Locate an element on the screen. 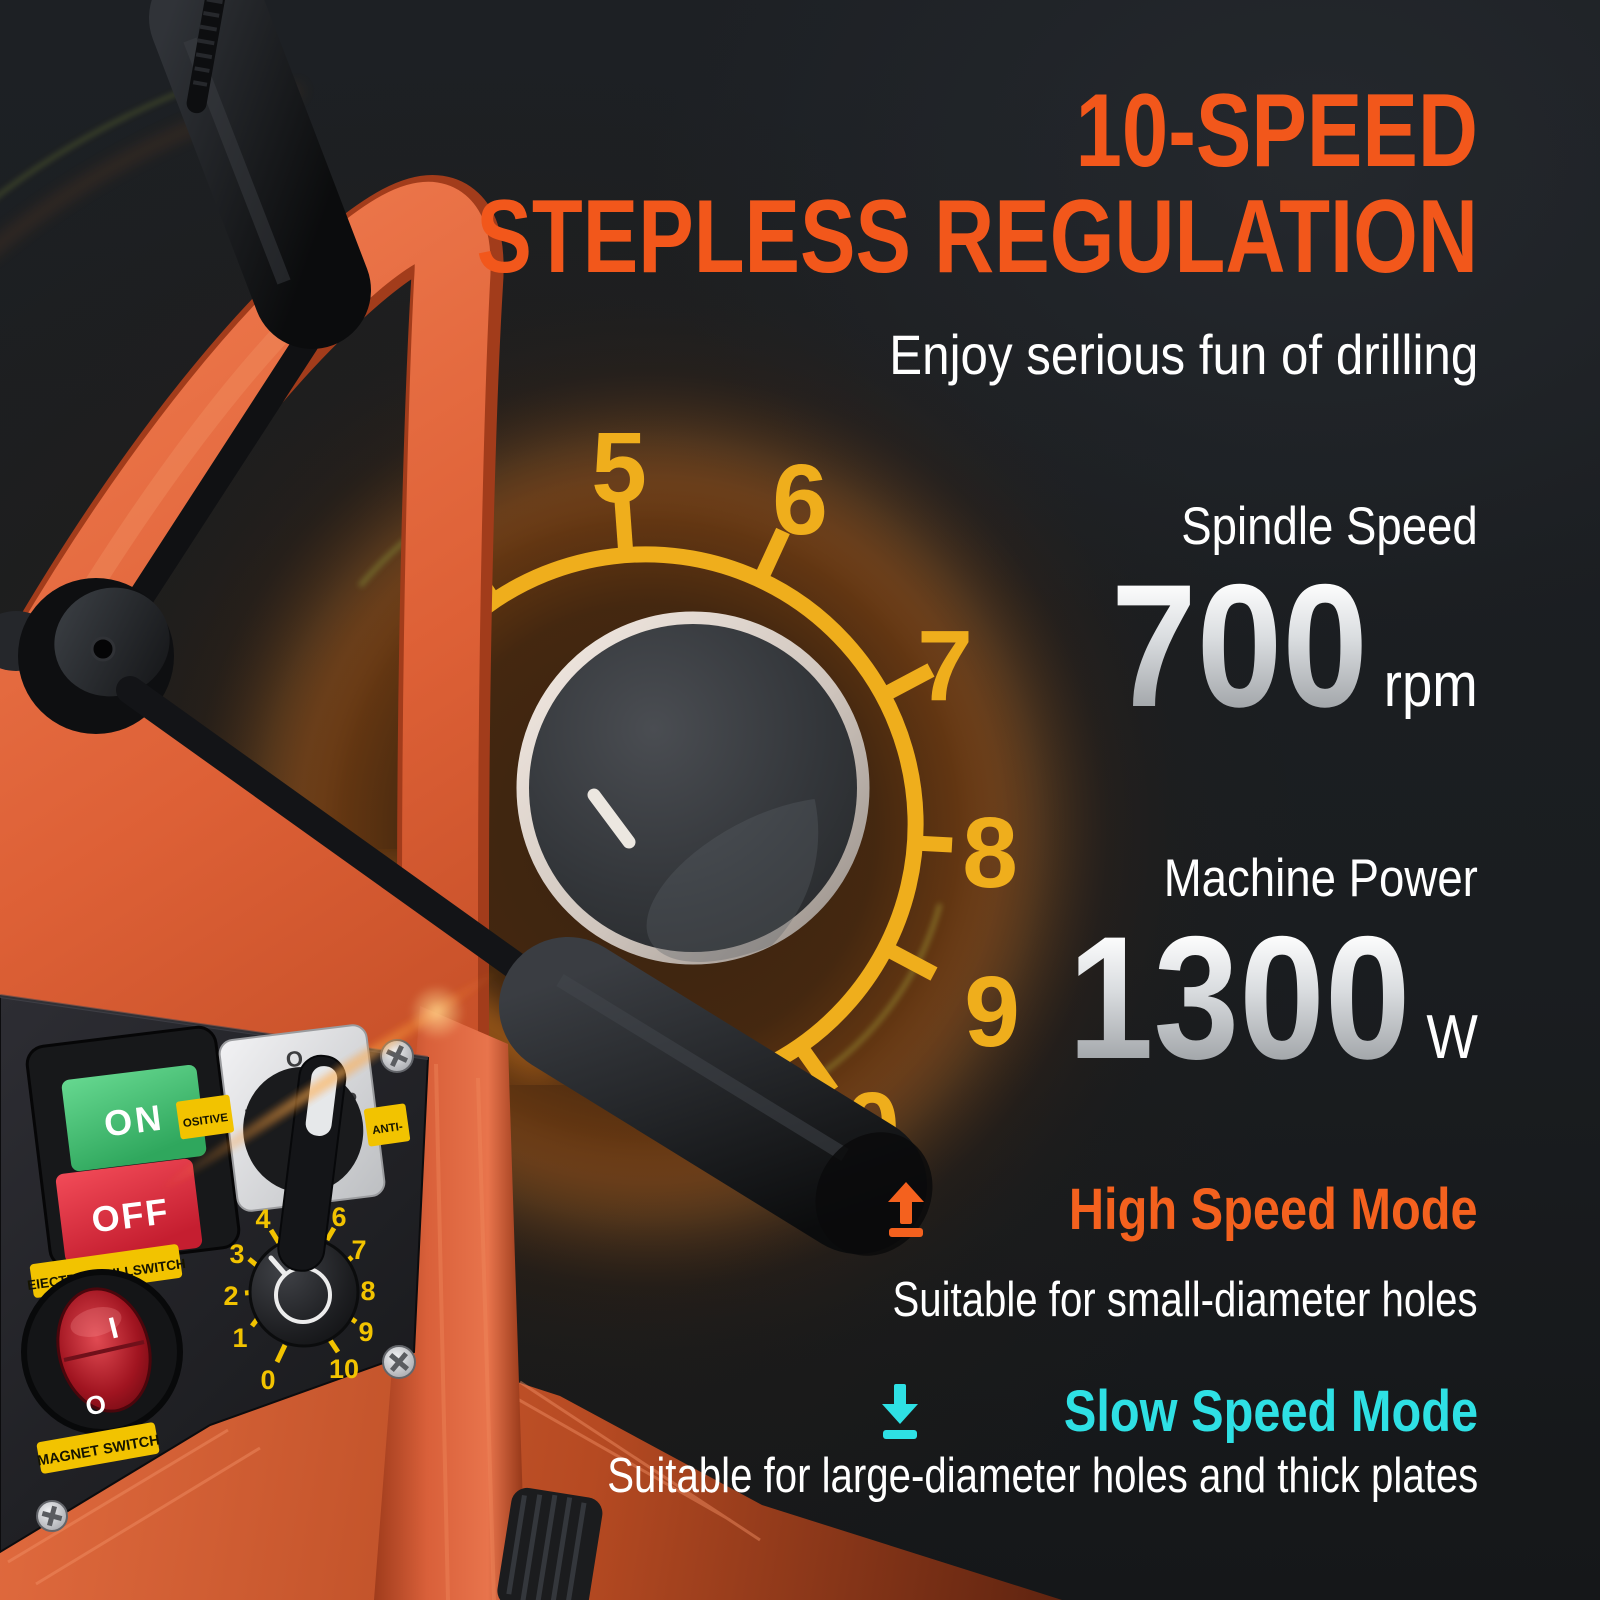 The width and height of the screenshot is (1600, 1600). panel-dial-number: 6 is located at coordinates (338, 1217).